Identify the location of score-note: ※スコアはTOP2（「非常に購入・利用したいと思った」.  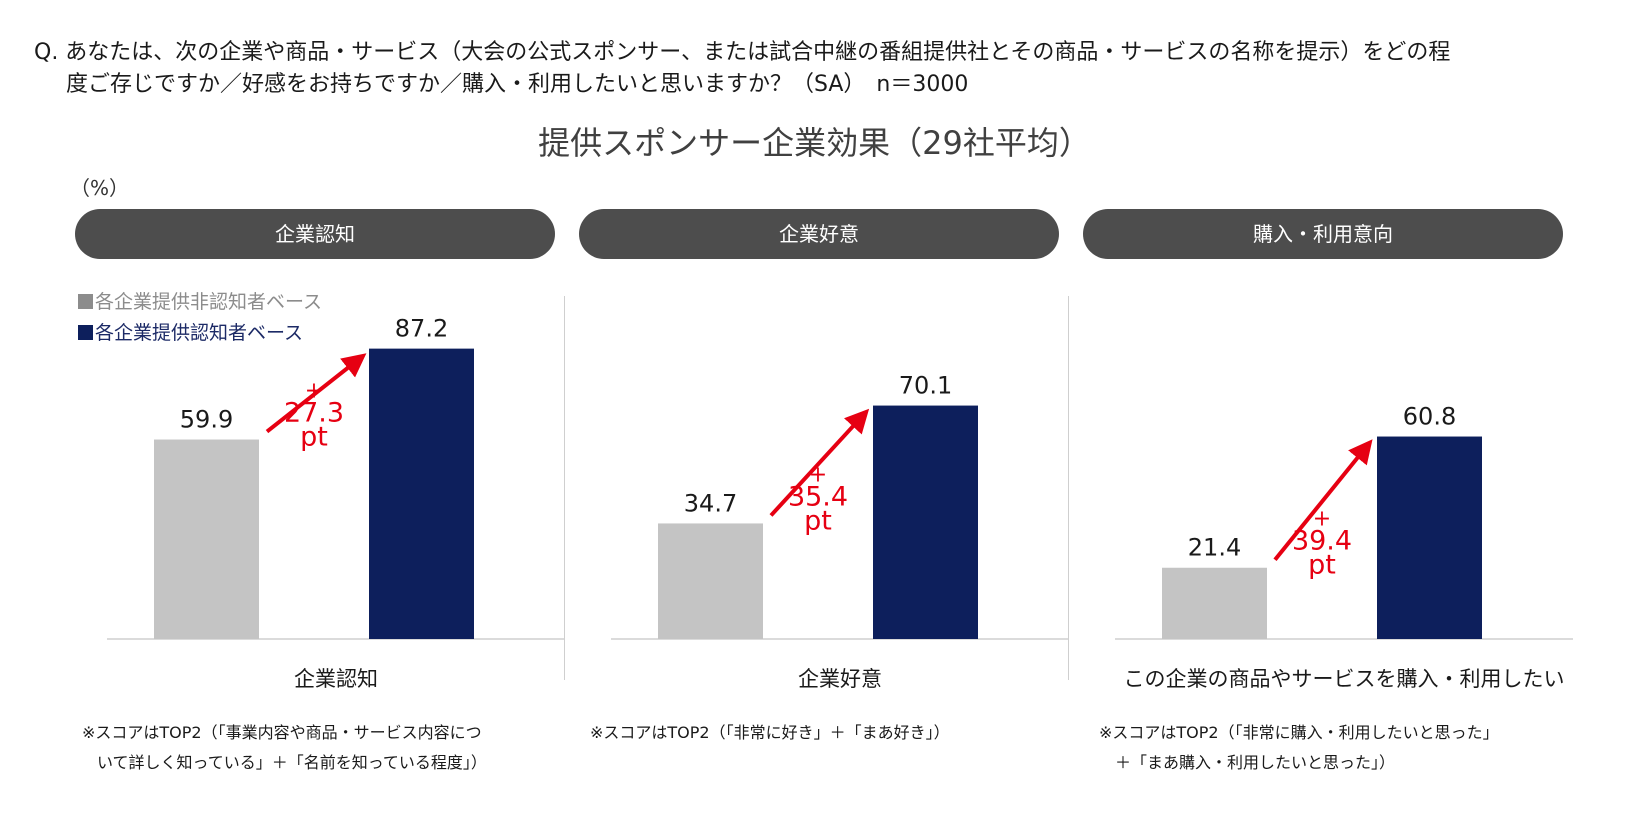
(1299, 732).